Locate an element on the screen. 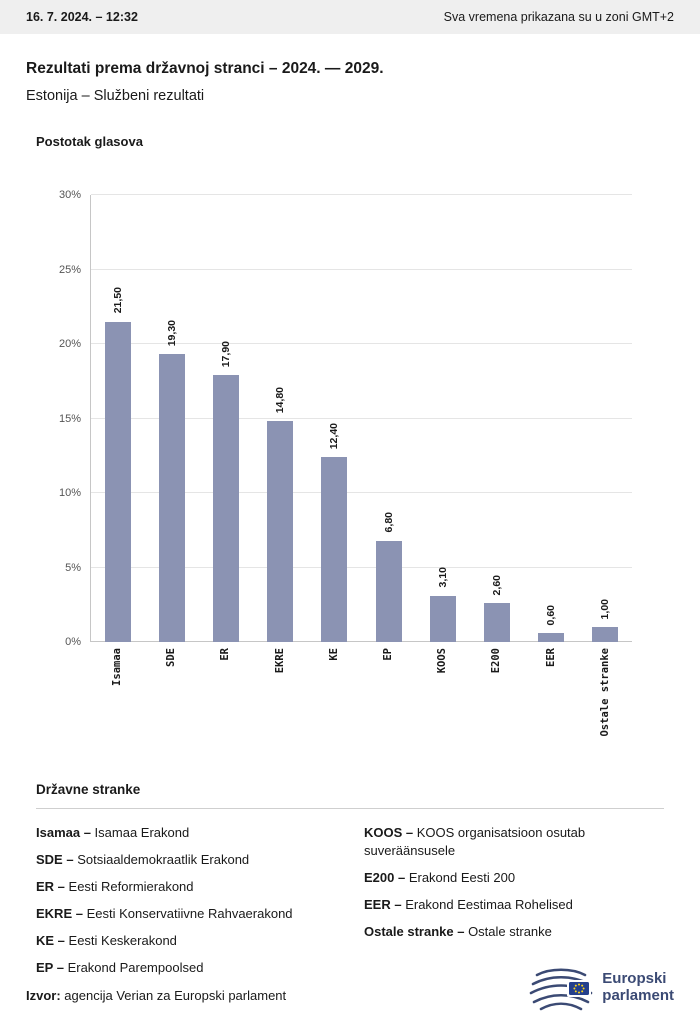 Image resolution: width=700 pixels, height=1023 pixels. bar-value-label: 2,60 is located at coordinates (496, 585).